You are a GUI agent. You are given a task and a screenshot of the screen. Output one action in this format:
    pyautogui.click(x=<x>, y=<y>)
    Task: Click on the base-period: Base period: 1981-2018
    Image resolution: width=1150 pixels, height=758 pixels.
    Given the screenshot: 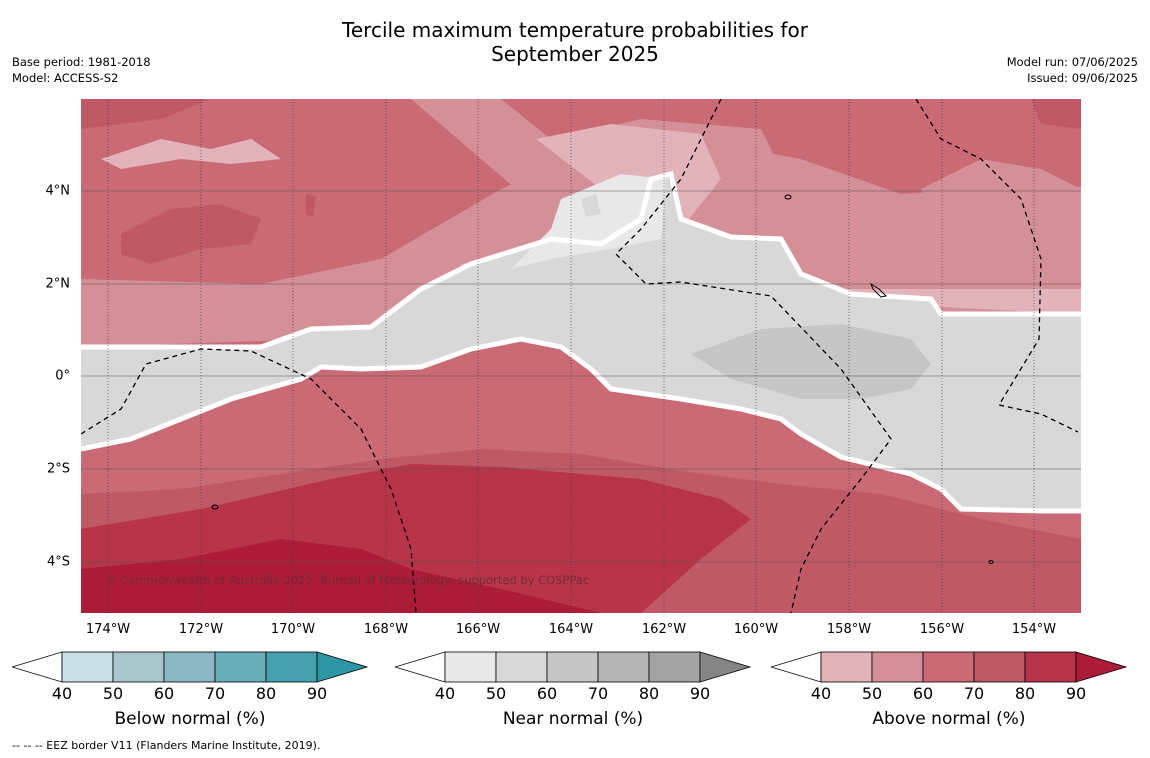 What is the action you would take?
    pyautogui.click(x=81, y=62)
    